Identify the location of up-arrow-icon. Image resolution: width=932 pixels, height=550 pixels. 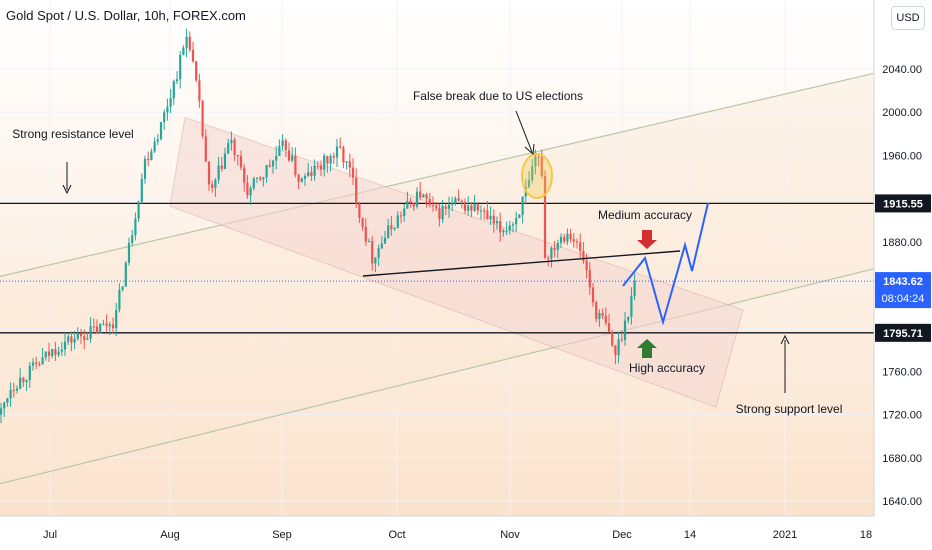
(647, 348).